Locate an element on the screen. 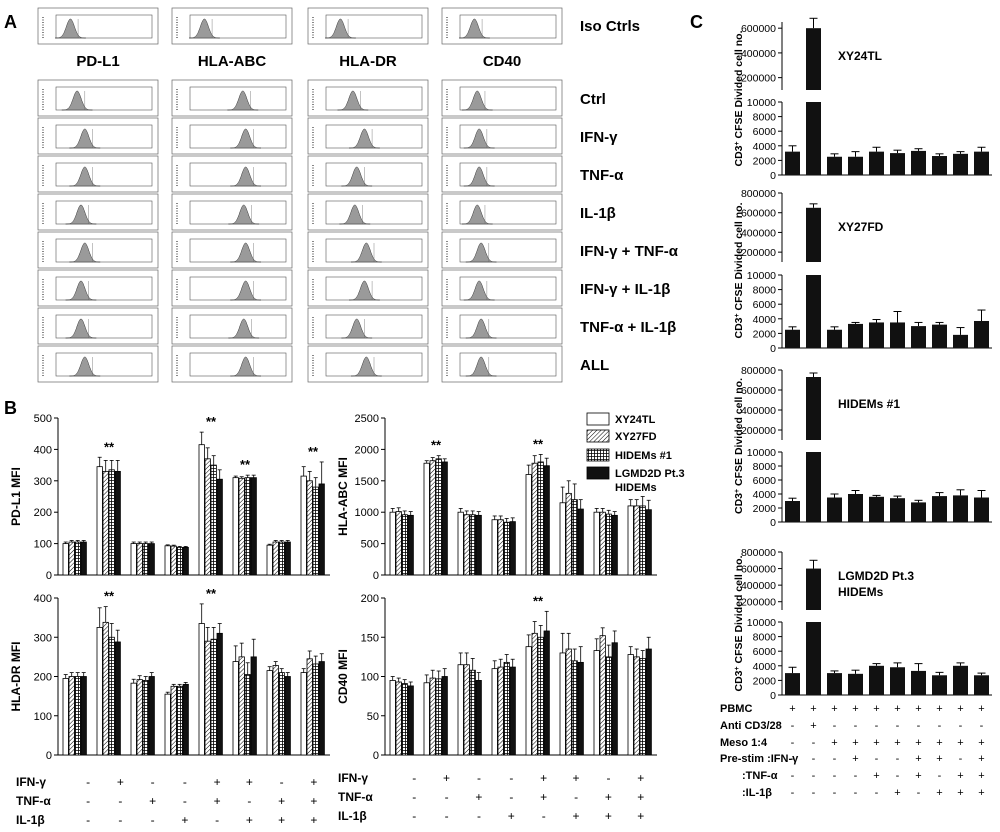 This screenshot has width=1000, height=832. condition-row-label: :TNF-α is located at coordinates (760, 776).